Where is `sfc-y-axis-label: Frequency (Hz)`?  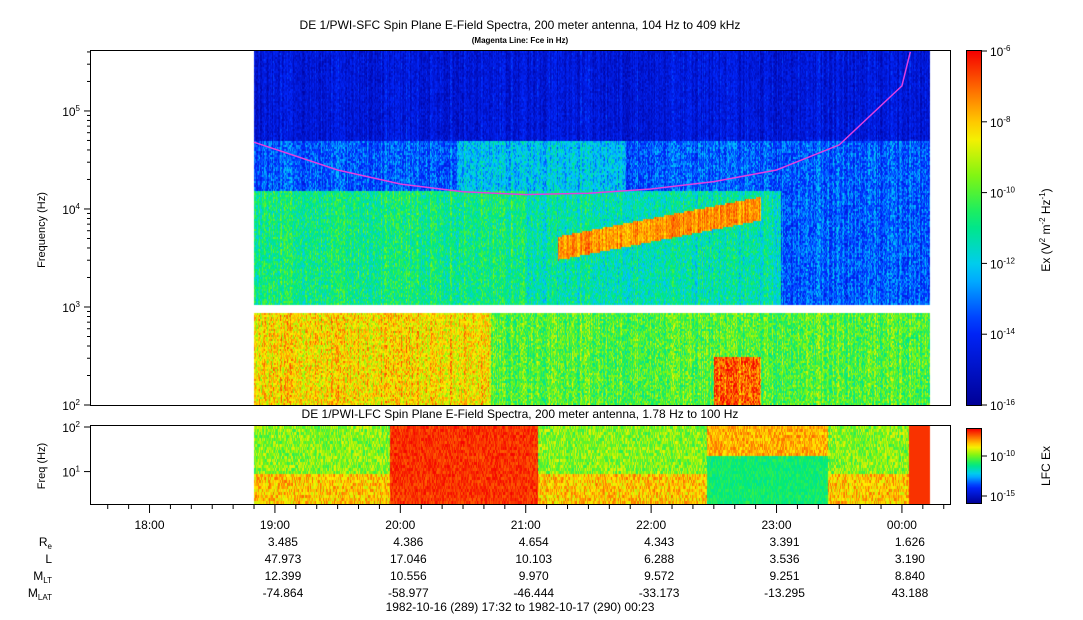
sfc-y-axis-label: Frequency (Hz) is located at coordinates (42, 230).